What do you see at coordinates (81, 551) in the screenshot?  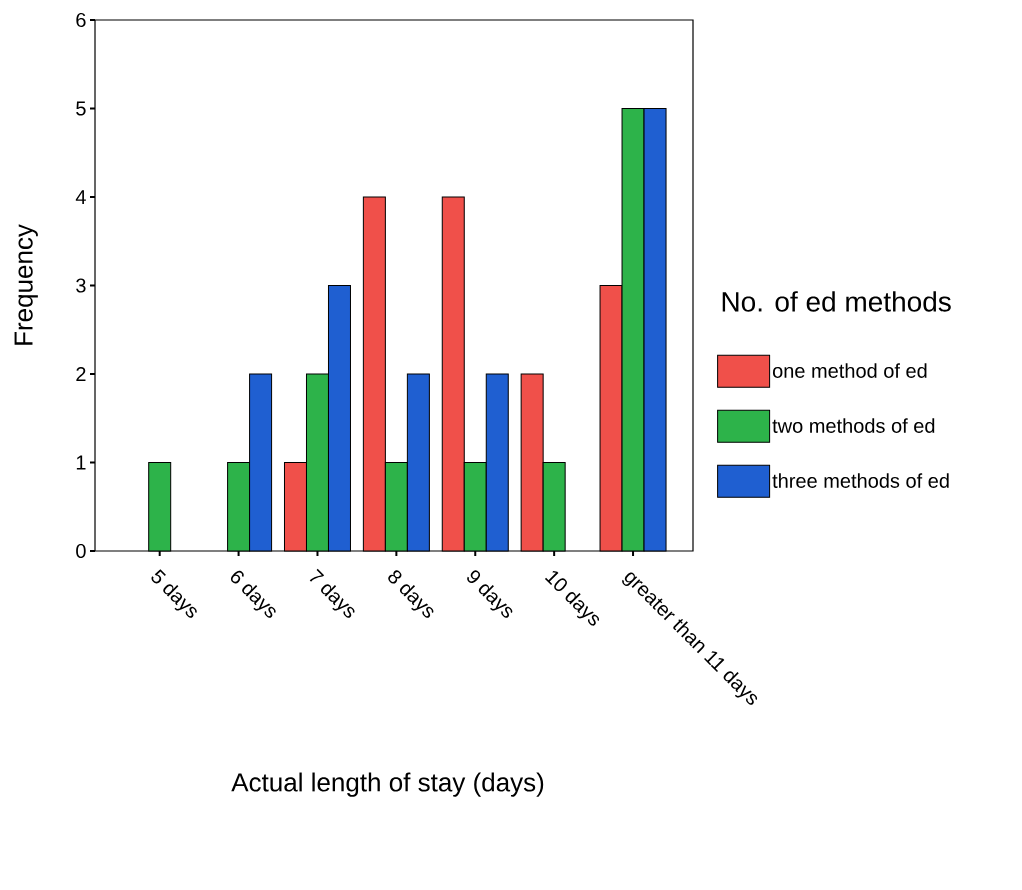 I see `y-tick-label: 0` at bounding box center [81, 551].